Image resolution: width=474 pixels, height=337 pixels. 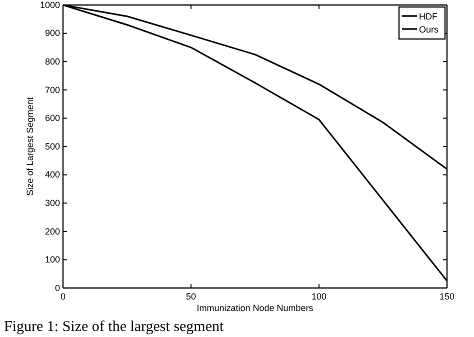 I want to click on y-axis-title: Size of Largest Segment, so click(x=30, y=146).